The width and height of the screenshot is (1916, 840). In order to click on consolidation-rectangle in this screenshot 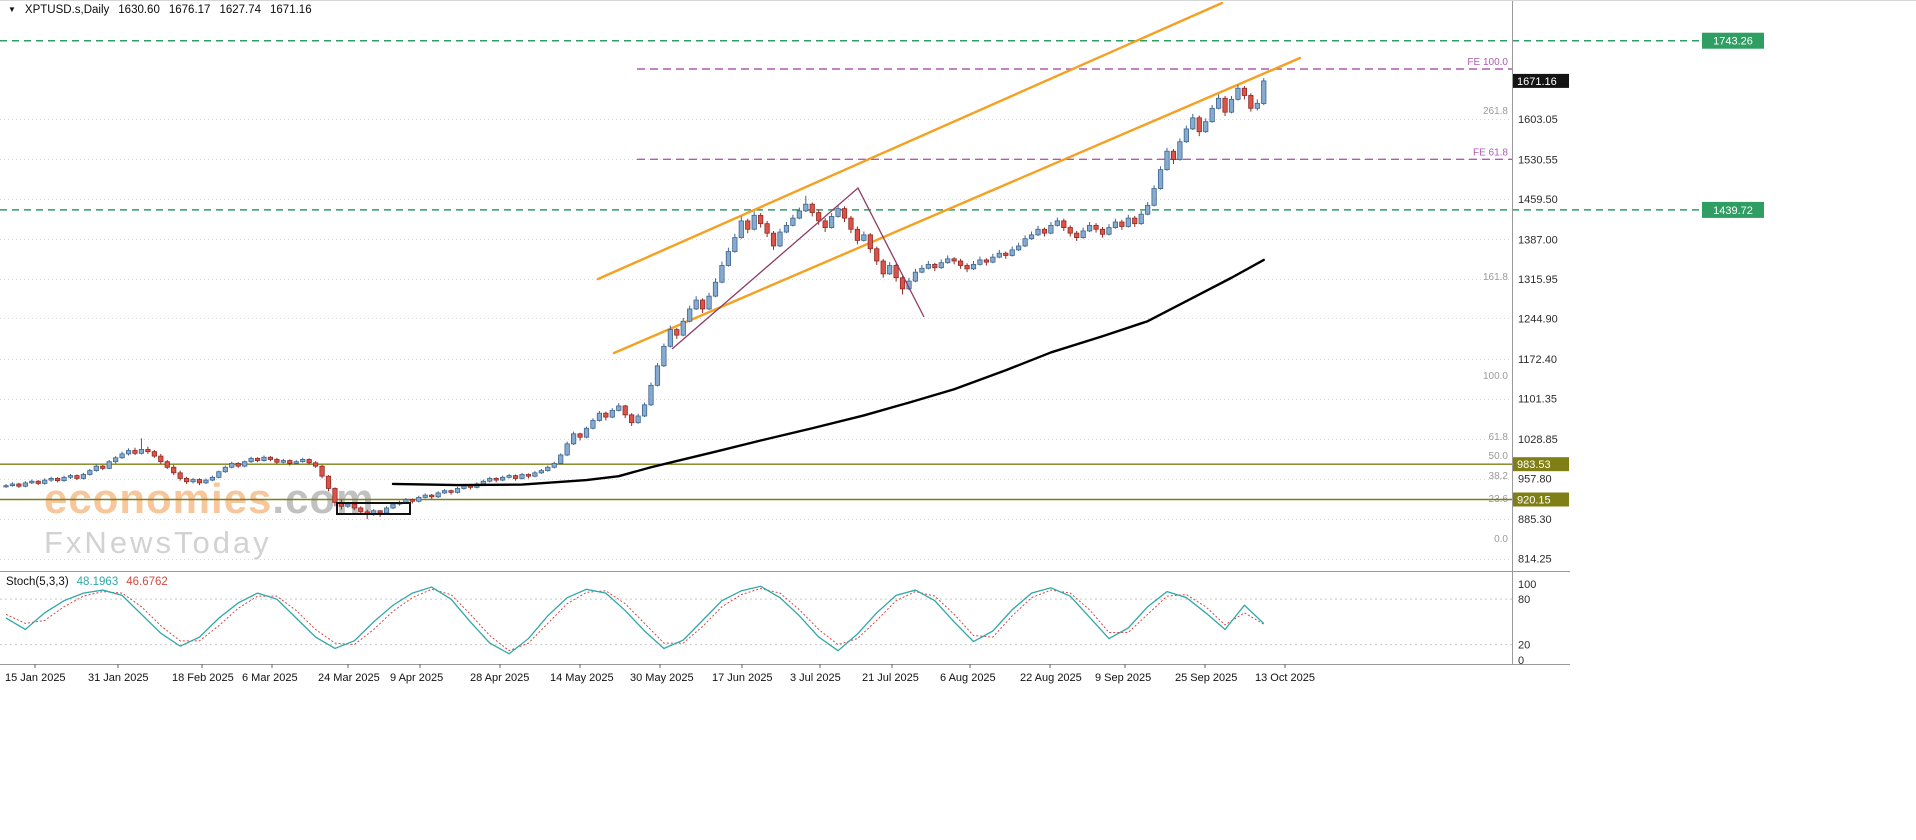, I will do `click(373, 508)`.